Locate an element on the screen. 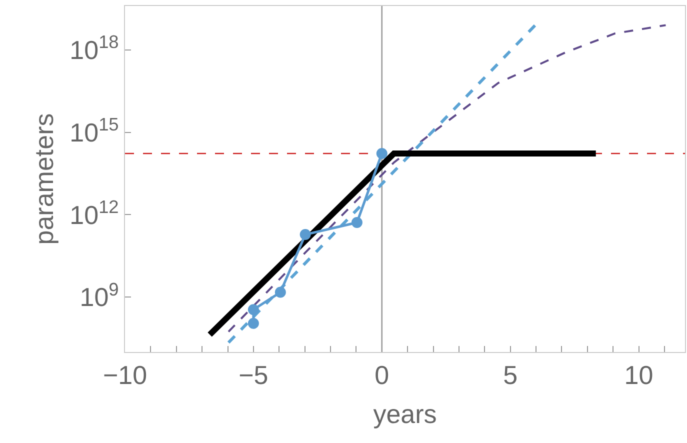 This screenshot has height=443, width=687. y-tick-label: 10$^{9}$ is located at coordinates (99, 295).